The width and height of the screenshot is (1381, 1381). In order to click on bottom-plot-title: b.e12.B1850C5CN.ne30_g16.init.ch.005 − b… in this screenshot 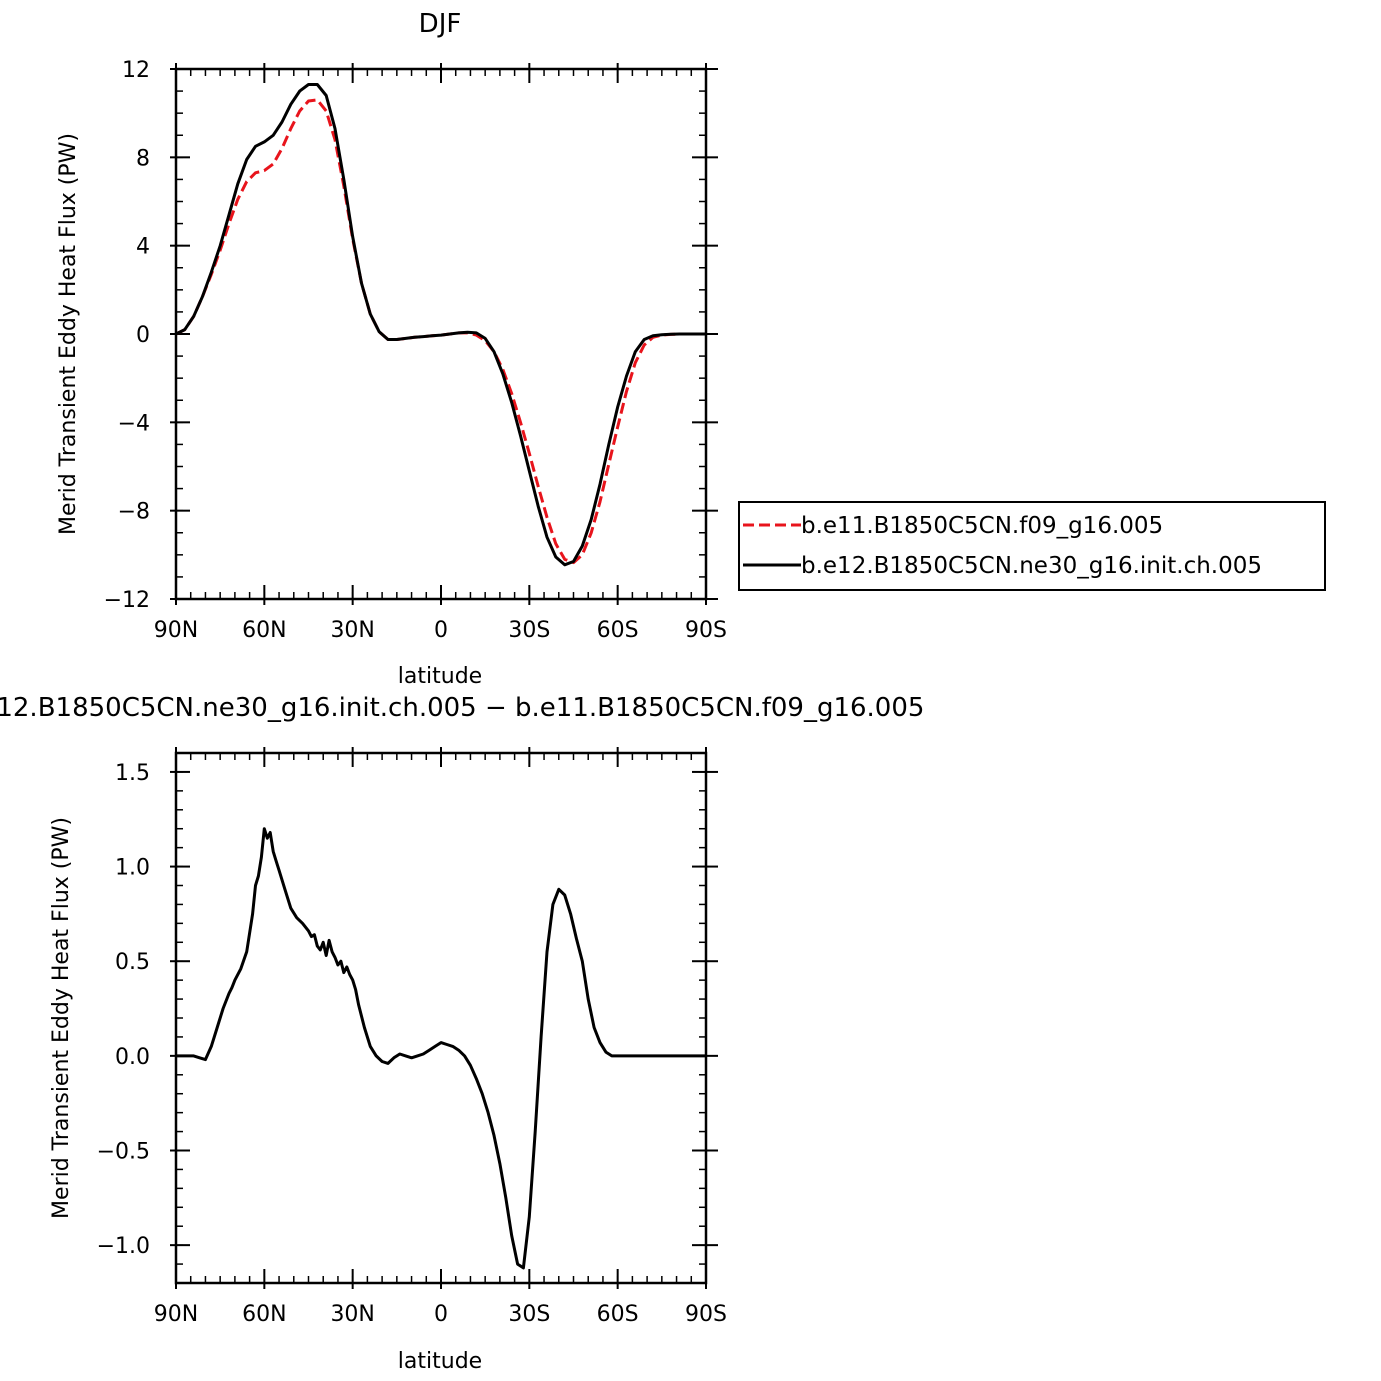, I will do `click(462, 708)`.